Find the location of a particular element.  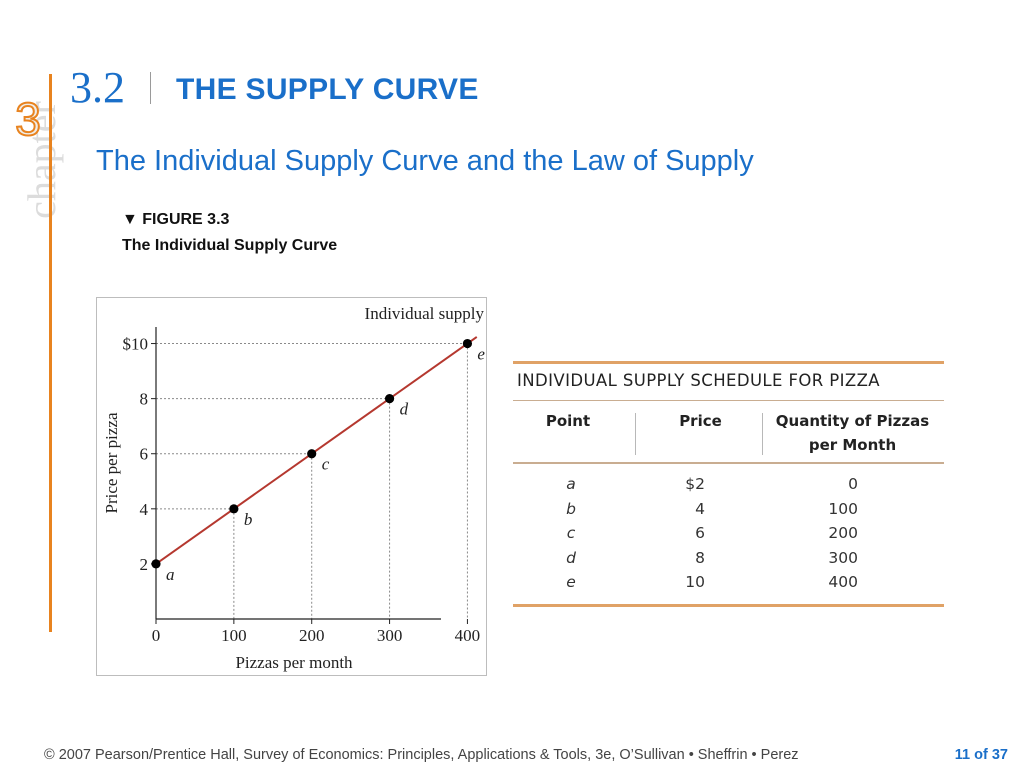

table-cell-quantity: 100 is located at coordinates (843, 508).